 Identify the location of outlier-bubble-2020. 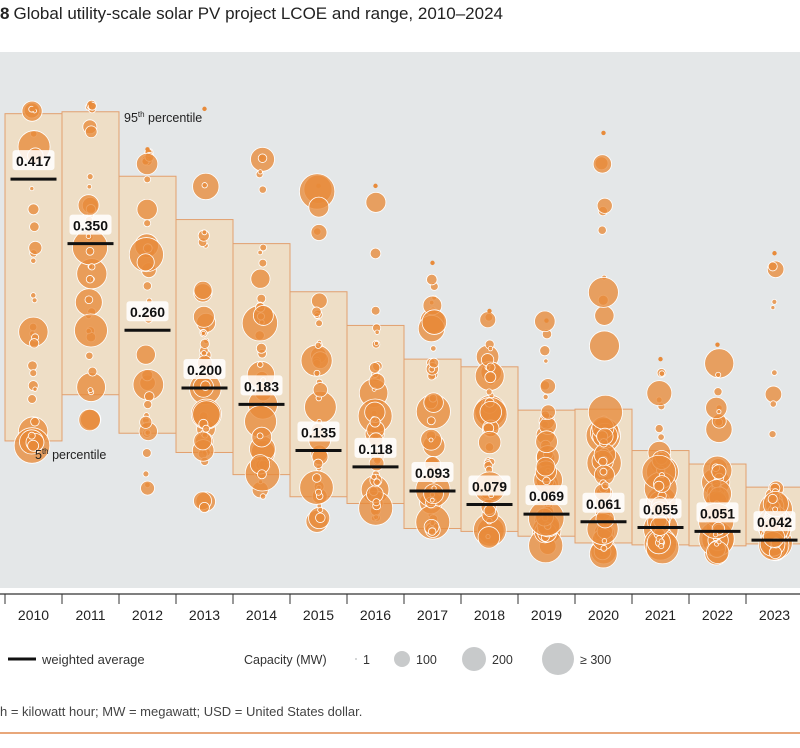
(603, 133).